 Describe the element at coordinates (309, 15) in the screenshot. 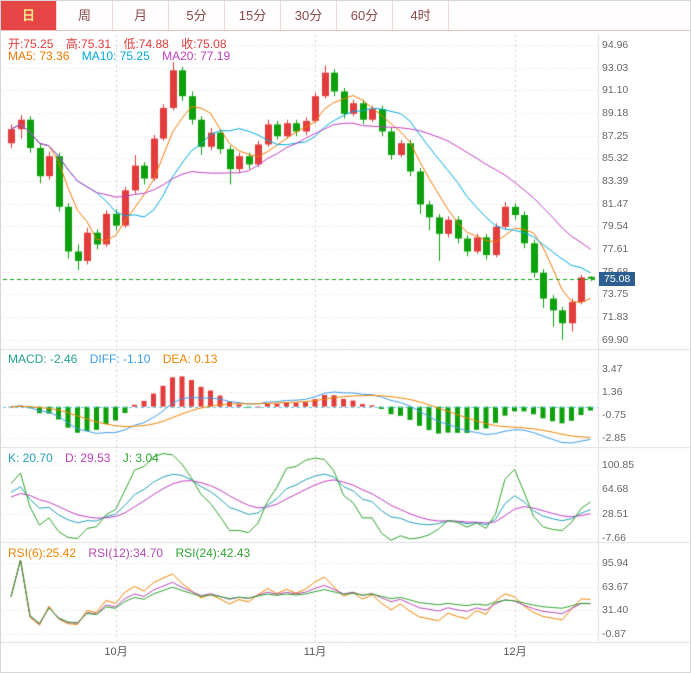

I see `period-tab-5: 30分` at that location.